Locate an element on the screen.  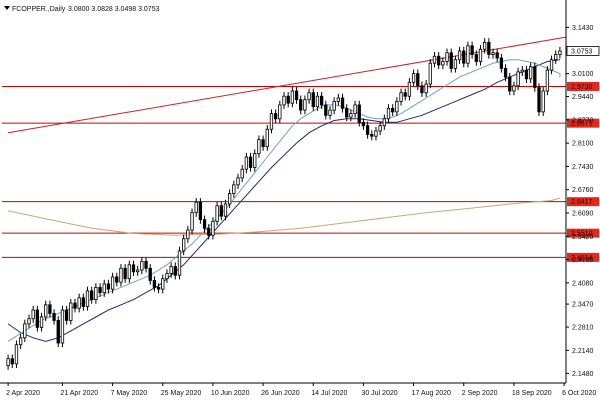
x-tick-label: 17 Aug 2020 is located at coordinates (431, 393).